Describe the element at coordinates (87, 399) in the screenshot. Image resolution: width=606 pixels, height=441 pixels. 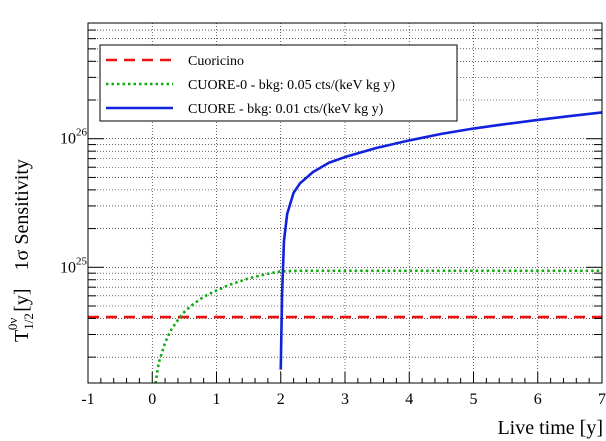
I see `x-tick-label: -1` at that location.